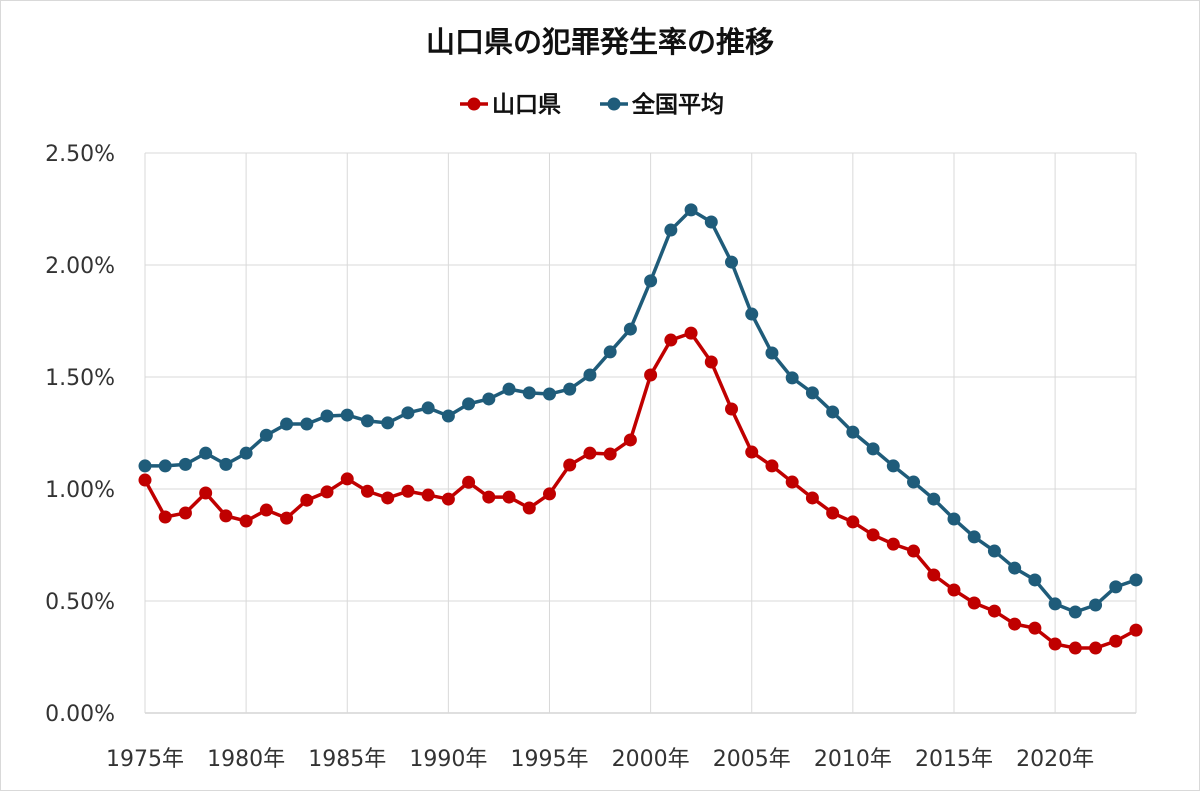  I want to click on x-tick-label: 1975年, so click(145, 759).